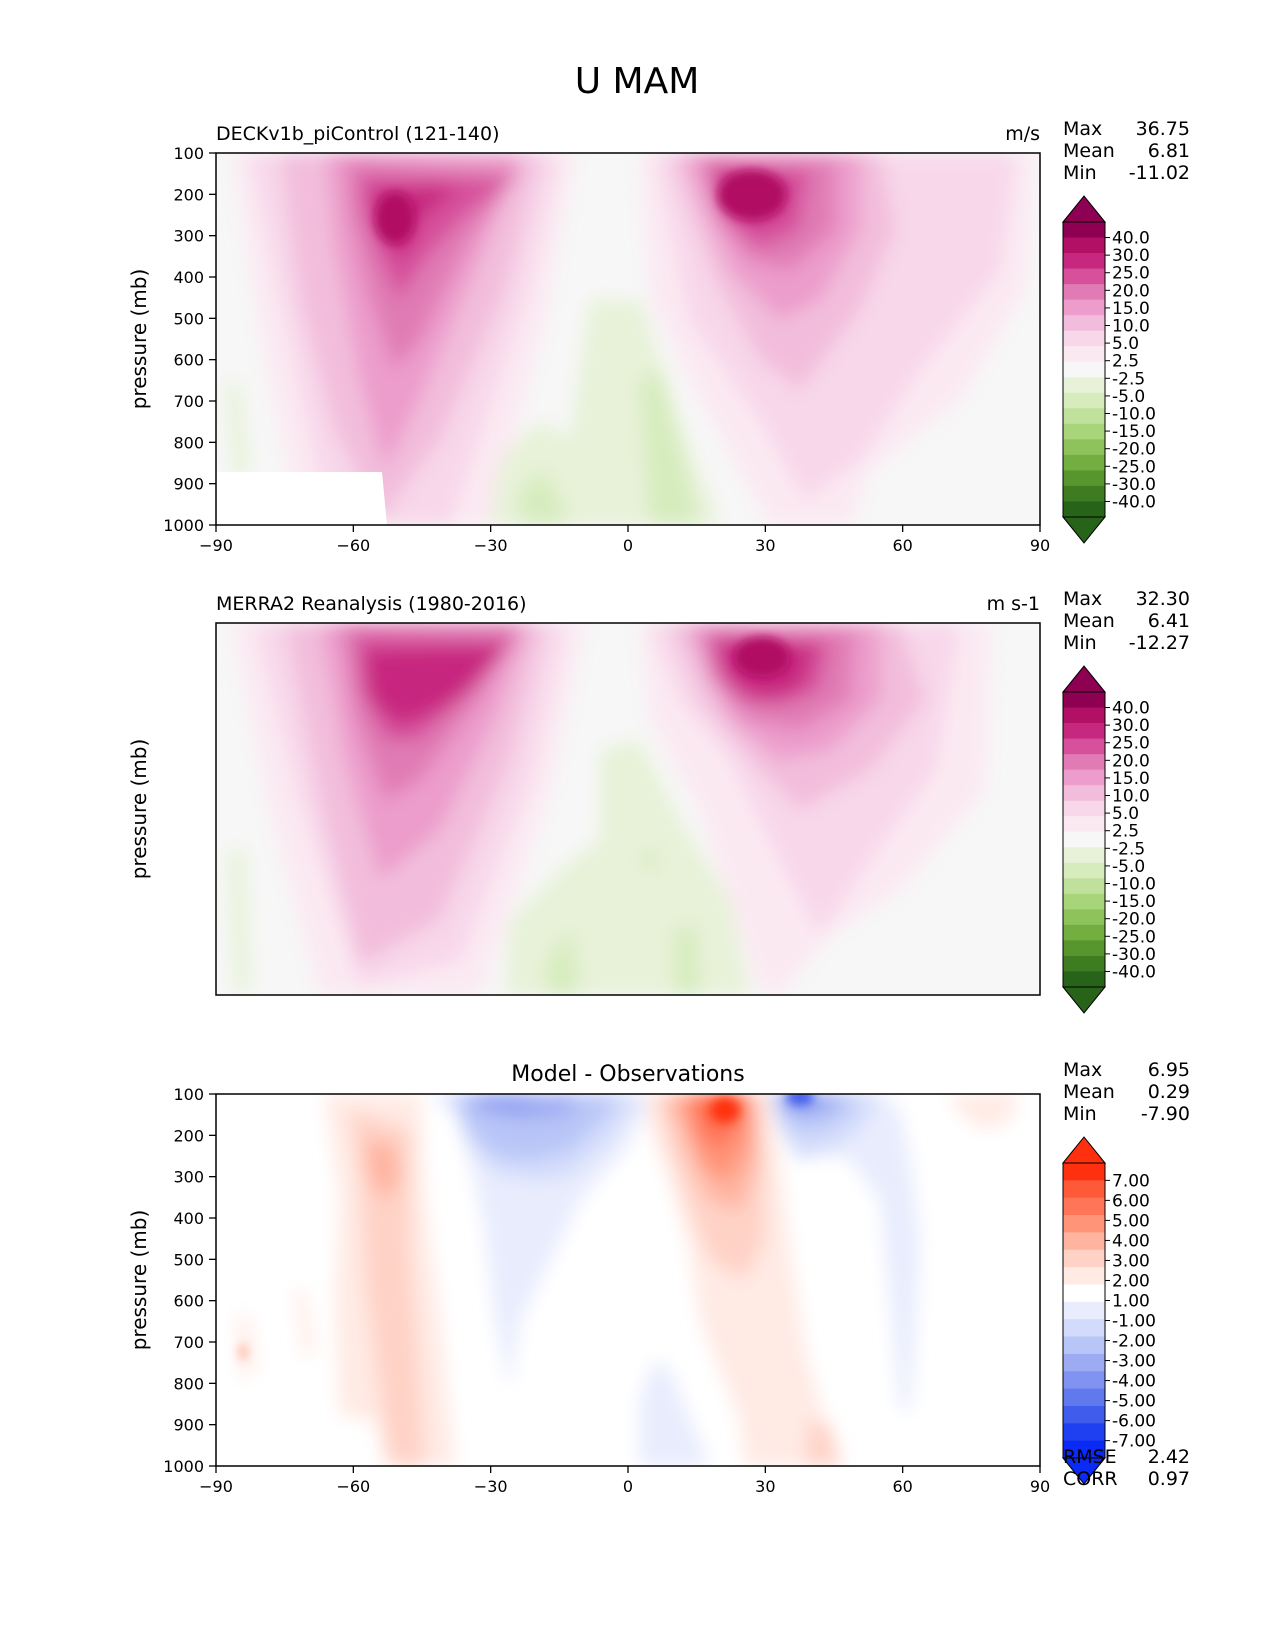 The width and height of the screenshot is (1275, 1650). Describe the element at coordinates (902, 1486) in the screenshot. I see `x-tick-label: 60` at that location.